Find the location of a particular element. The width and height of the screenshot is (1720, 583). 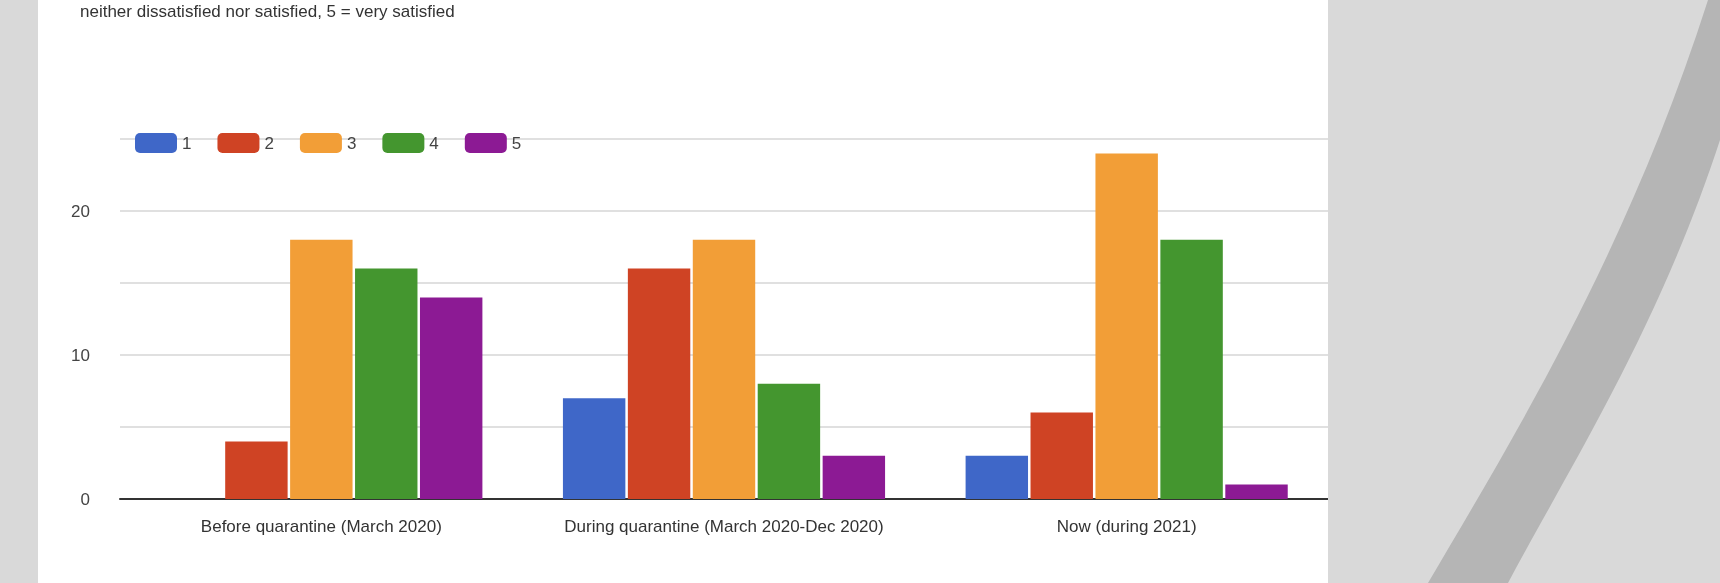

y-tick-label: 20 is located at coordinates (80, 211).